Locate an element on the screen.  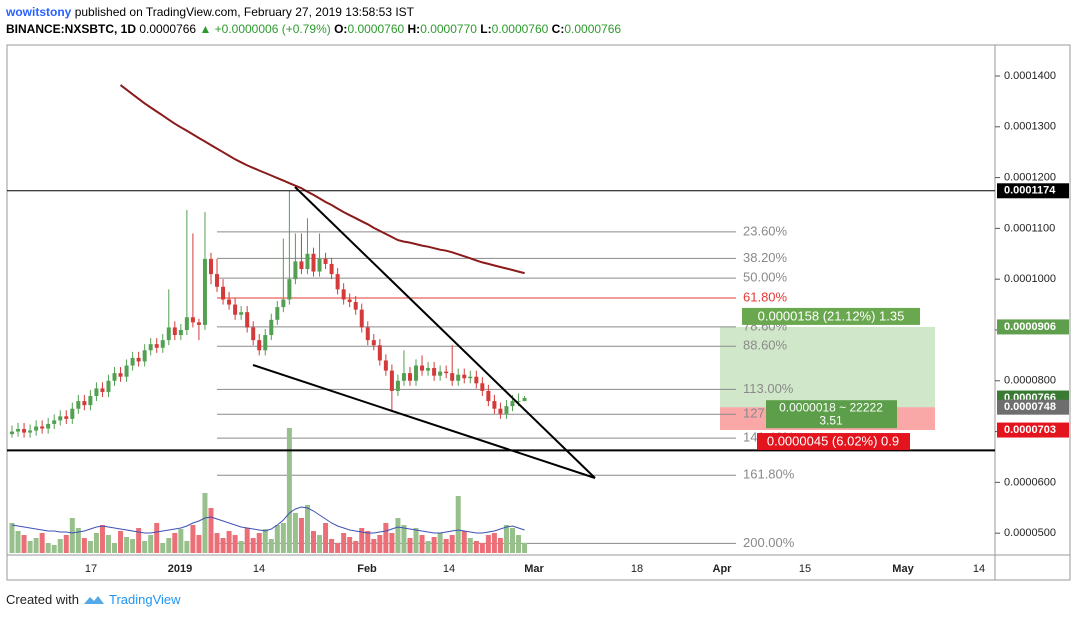
fib-label: 161.80% is located at coordinates (769, 474).